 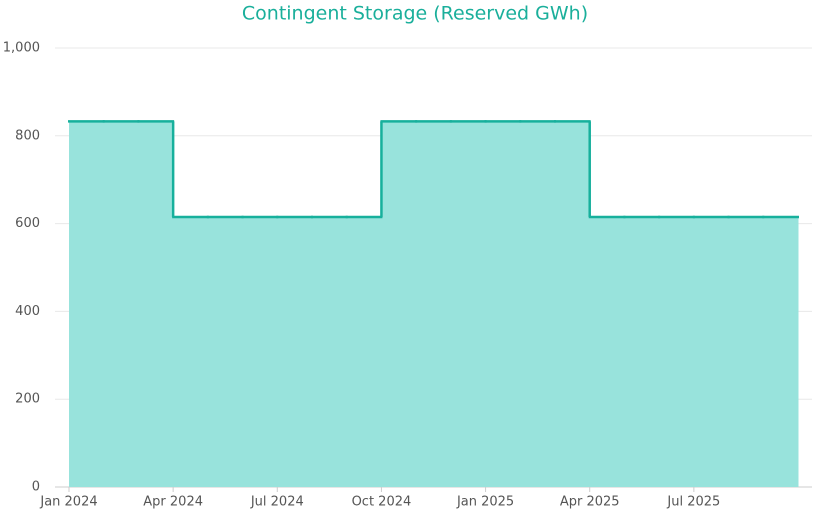 I want to click on y-tick-label: 1,000, so click(x=21, y=48).